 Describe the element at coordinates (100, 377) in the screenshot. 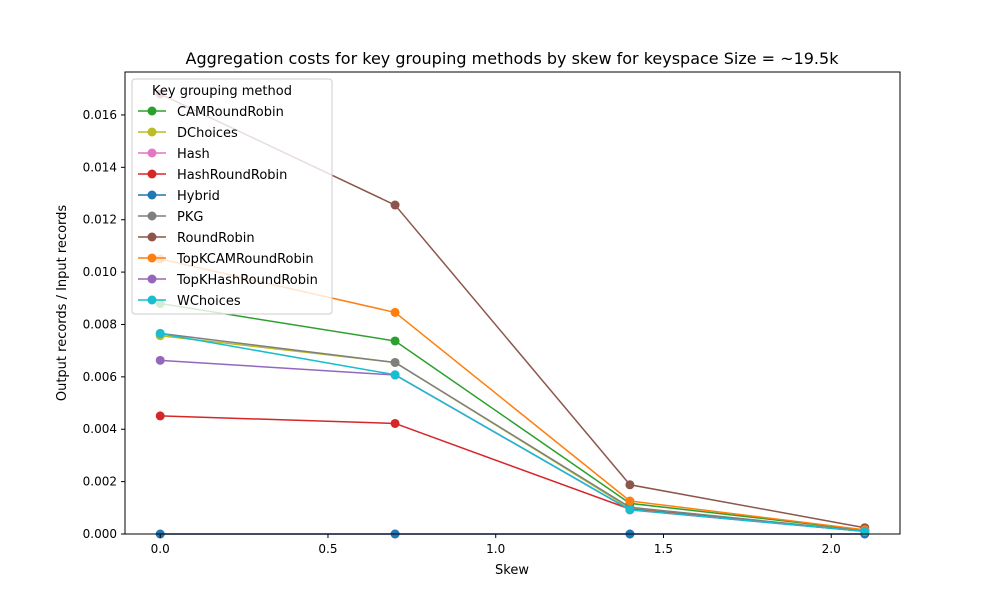

I see `y-tick-label: 0.006` at that location.